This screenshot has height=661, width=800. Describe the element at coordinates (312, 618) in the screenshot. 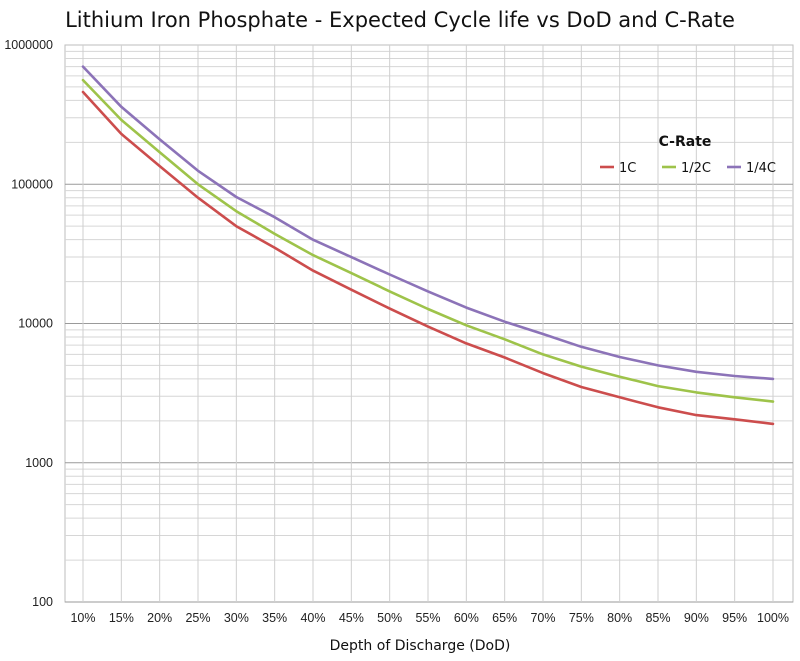

I see `x-tick-label: 40%` at that location.